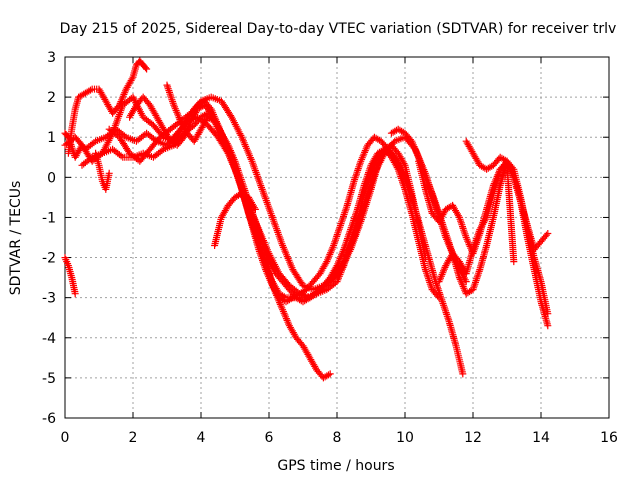 Image resolution: width=640 pixels, height=480 pixels. Describe the element at coordinates (51, 138) in the screenshot. I see `y-tick-label: 1` at that location.